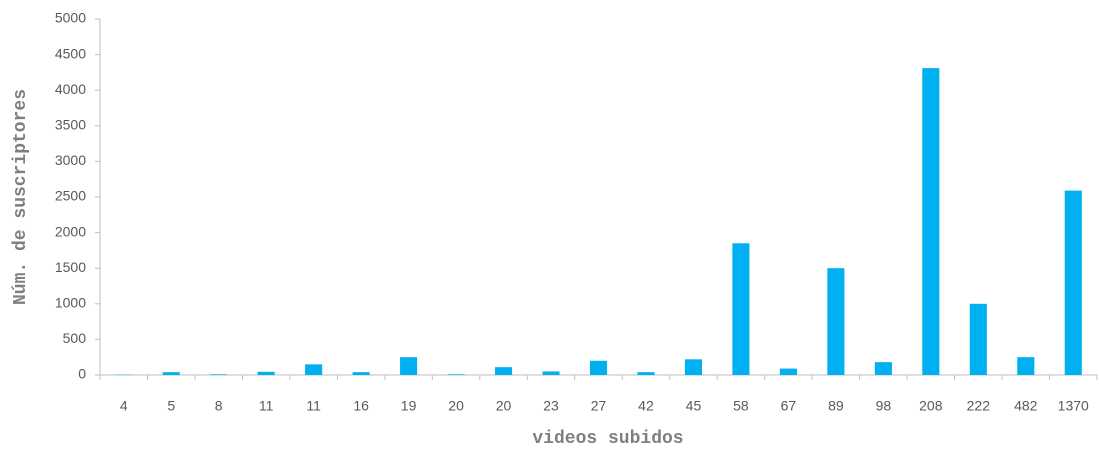 This screenshot has height=451, width=1099. Describe the element at coordinates (82, 374) in the screenshot. I see `y-tick-label: 0` at that location.